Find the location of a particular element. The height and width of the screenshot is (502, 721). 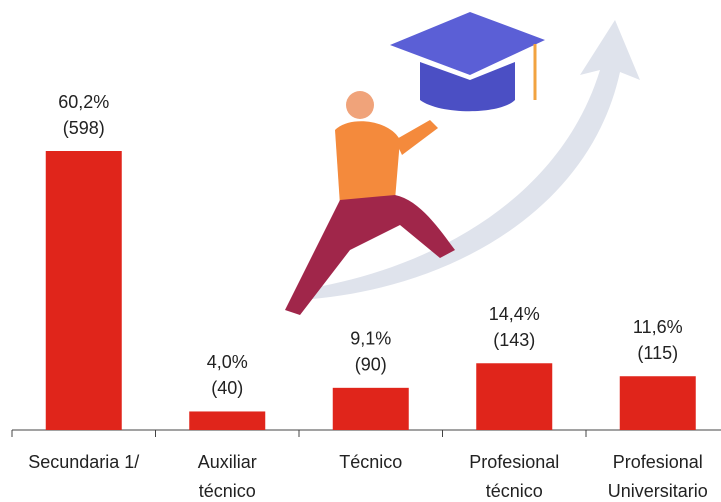

count-label: (143) is located at coordinates (514, 340).